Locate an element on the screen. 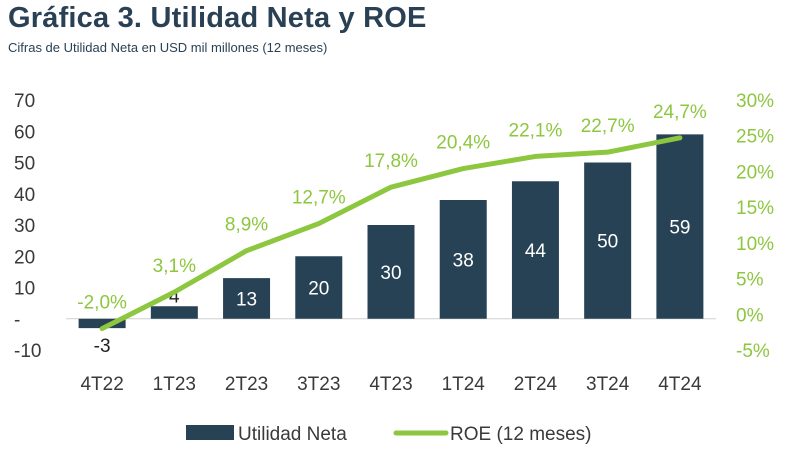  bar-value-label: 50 is located at coordinates (607, 242).